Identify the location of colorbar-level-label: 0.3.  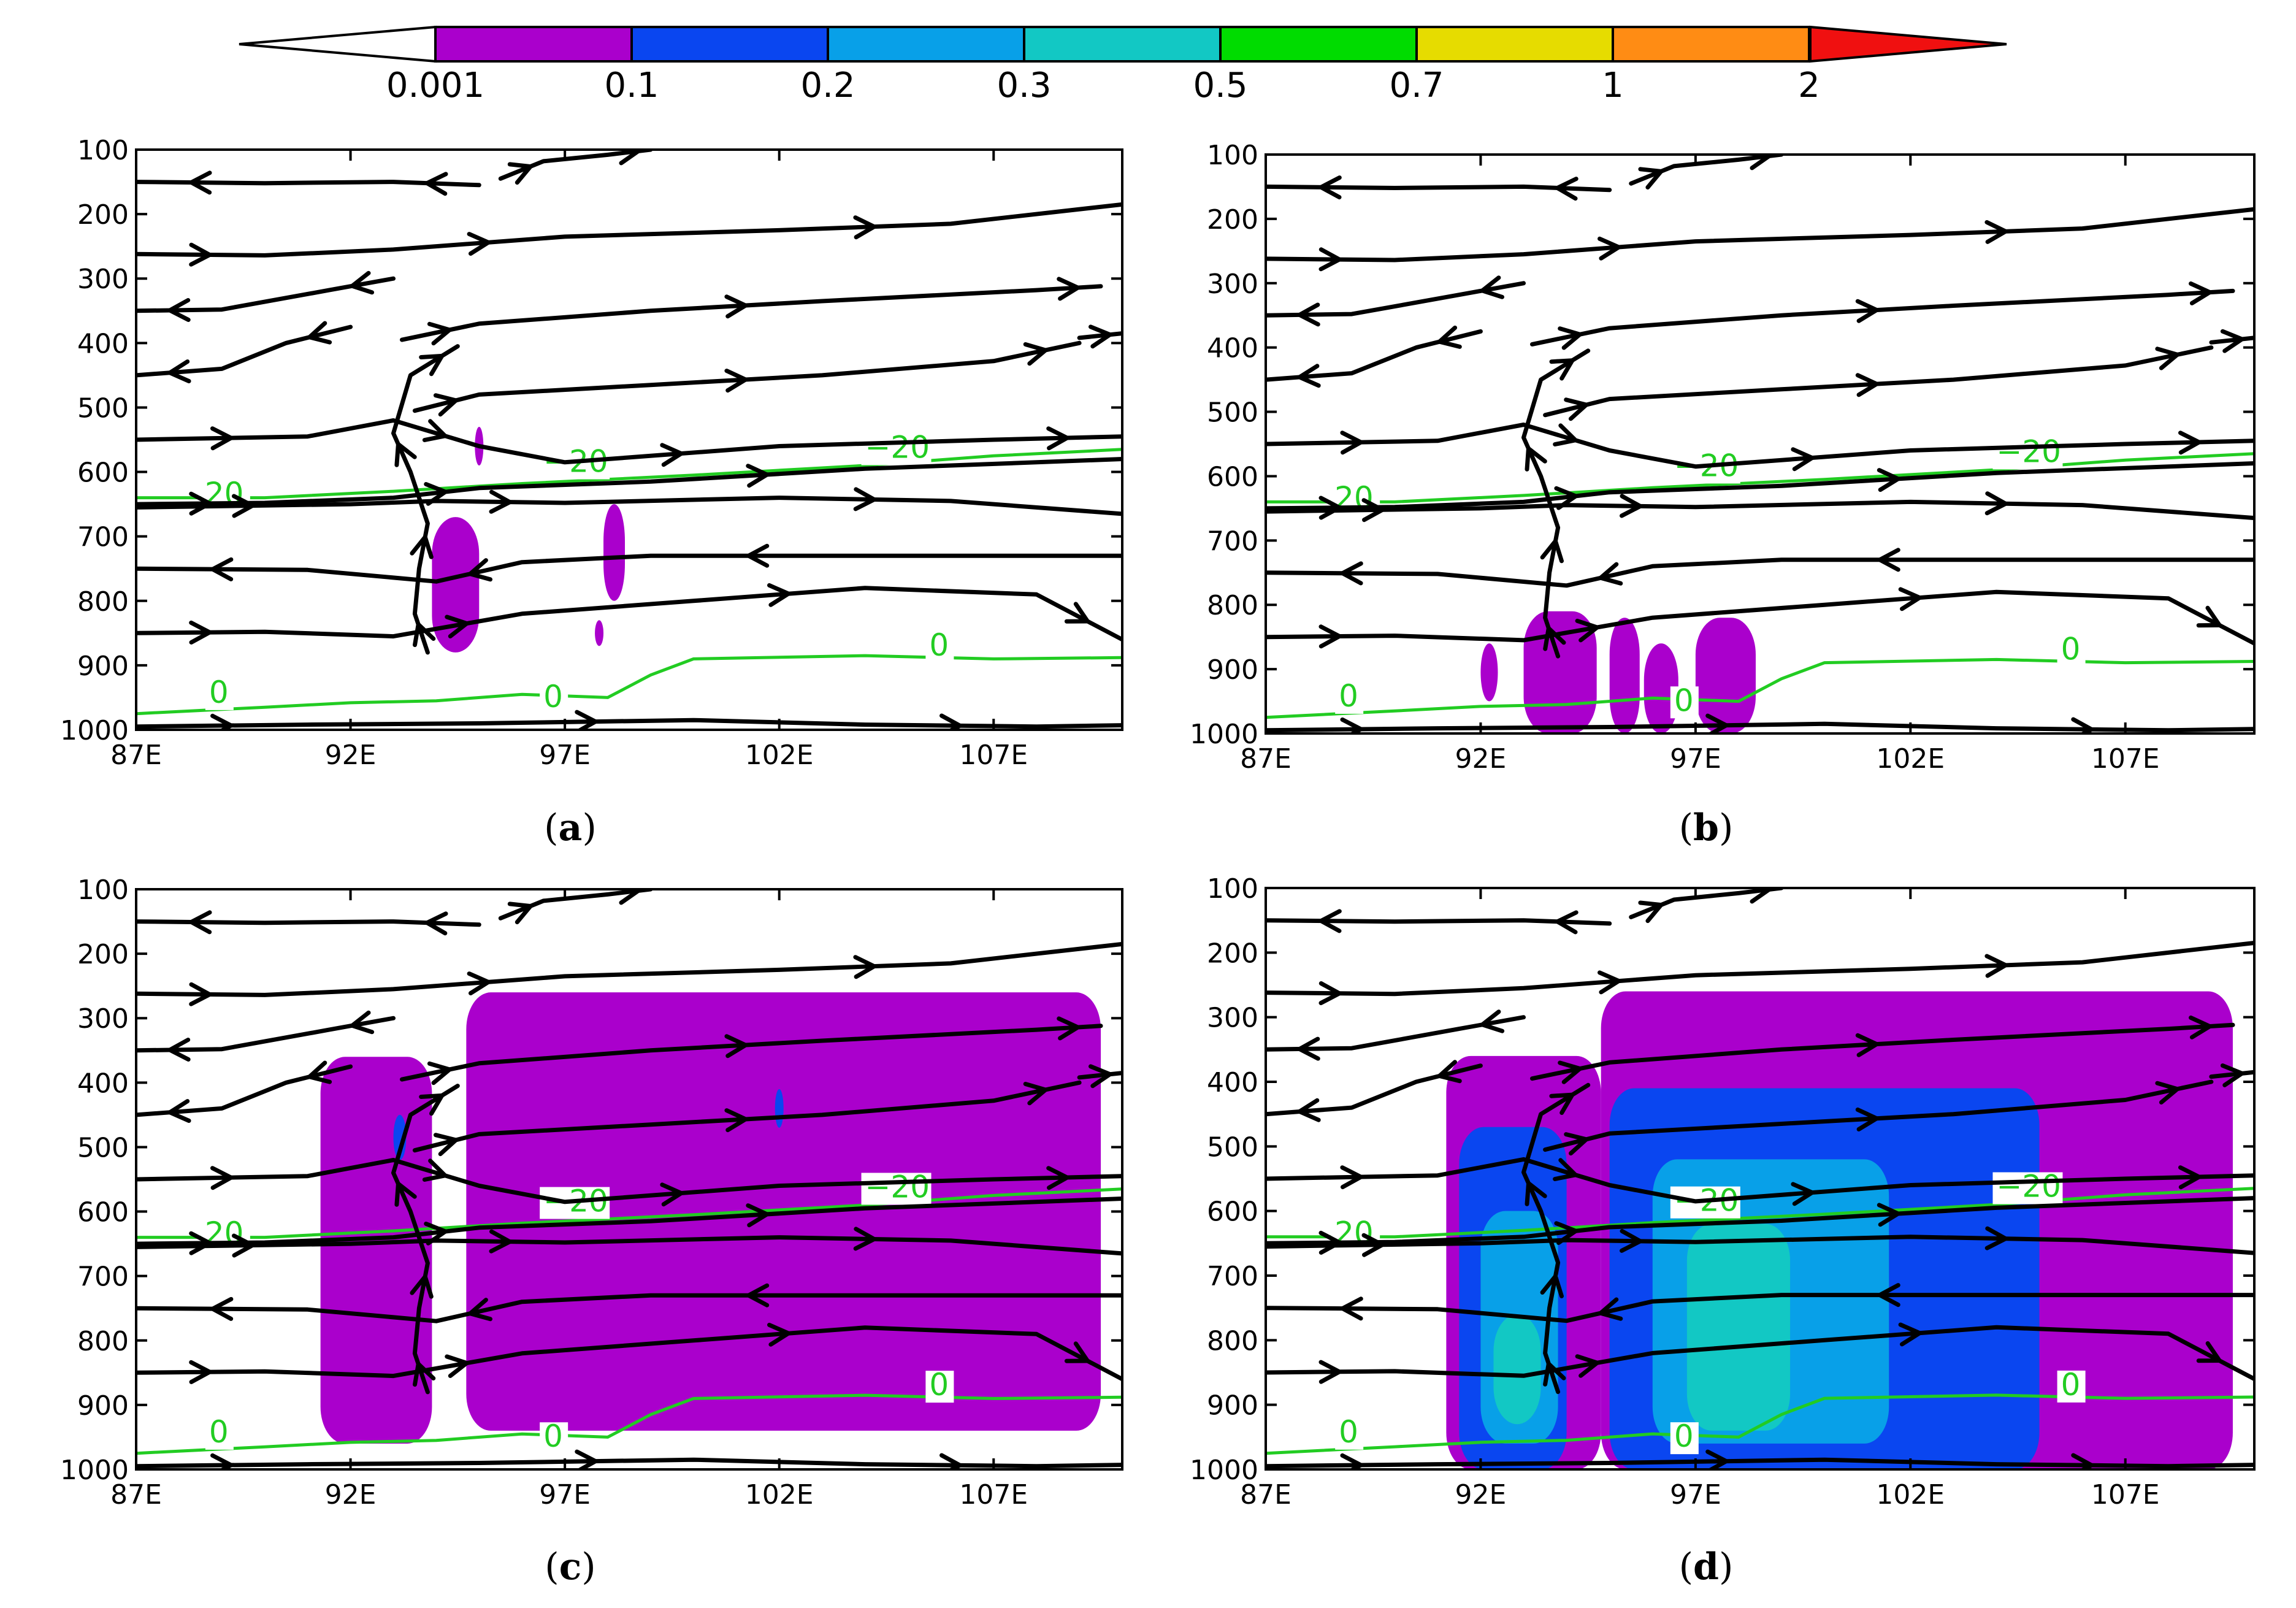
(1024, 85).